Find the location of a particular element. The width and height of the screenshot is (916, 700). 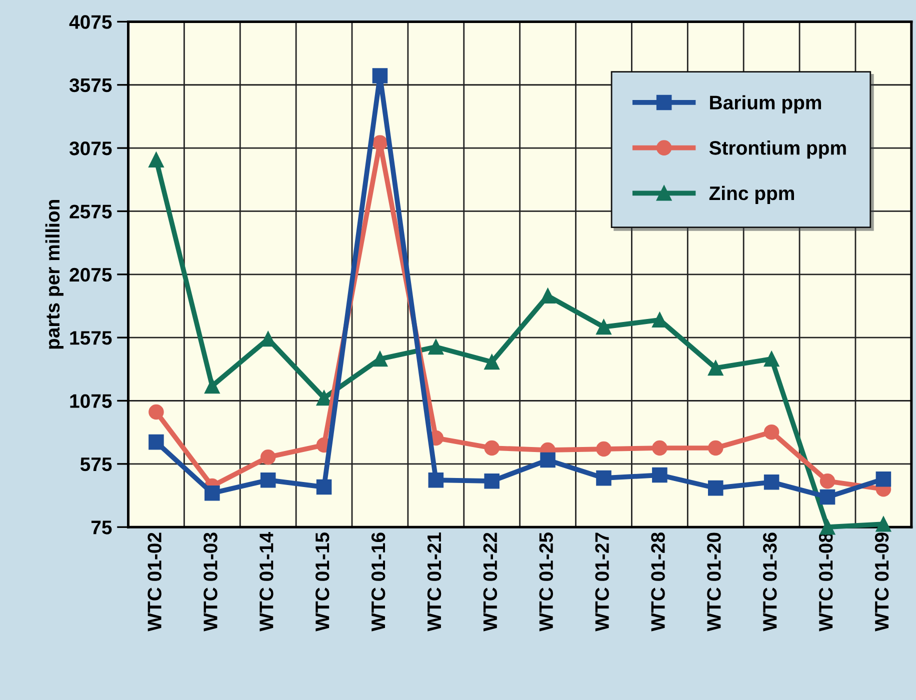

x-tick-label: WTC 01-15 is located at coordinates (322, 582).